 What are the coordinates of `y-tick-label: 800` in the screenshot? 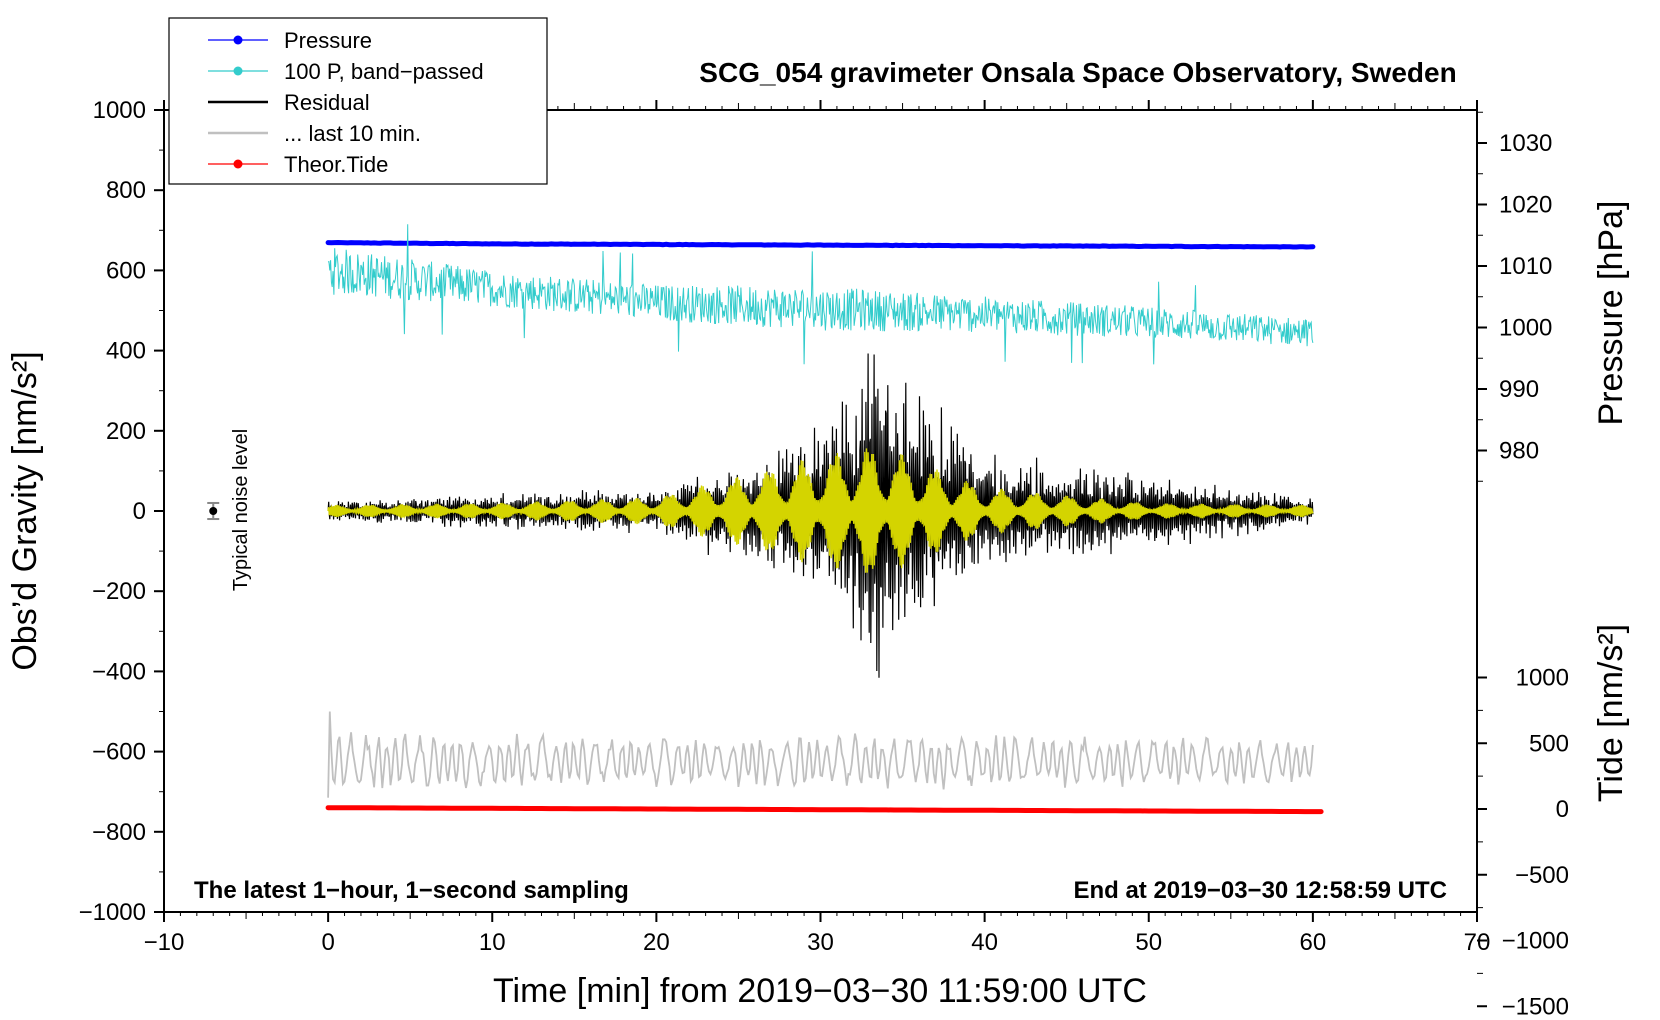 It's located at (126, 190).